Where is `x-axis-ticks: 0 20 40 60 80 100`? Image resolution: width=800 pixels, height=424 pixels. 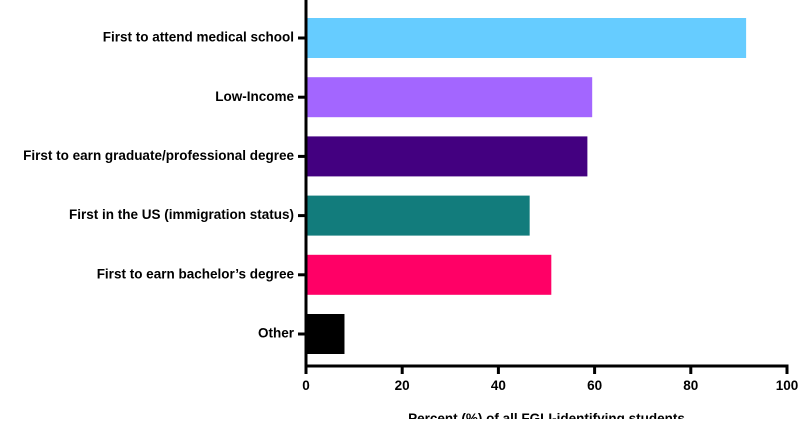 x-axis-ticks: 0 20 40 60 80 100 is located at coordinates (550, 379).